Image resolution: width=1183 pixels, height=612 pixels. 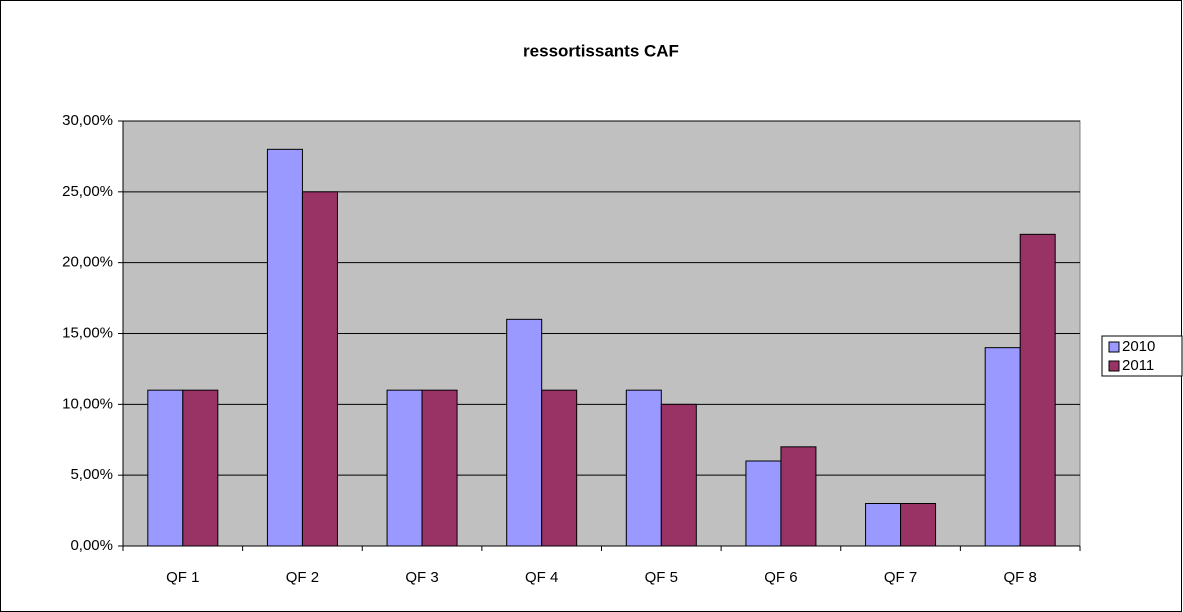 I want to click on x-tick-label: QF 1, so click(x=182, y=577).